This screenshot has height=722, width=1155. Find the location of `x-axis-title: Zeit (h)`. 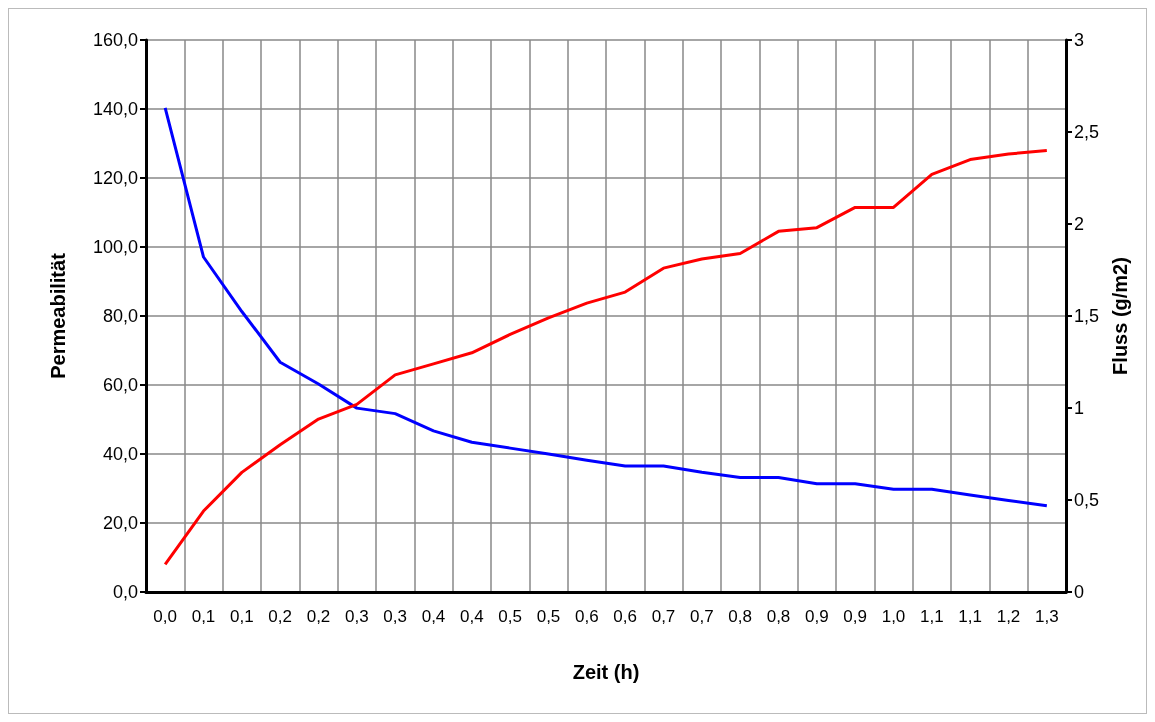

x-axis-title: Zeit (h) is located at coordinates (606, 672).